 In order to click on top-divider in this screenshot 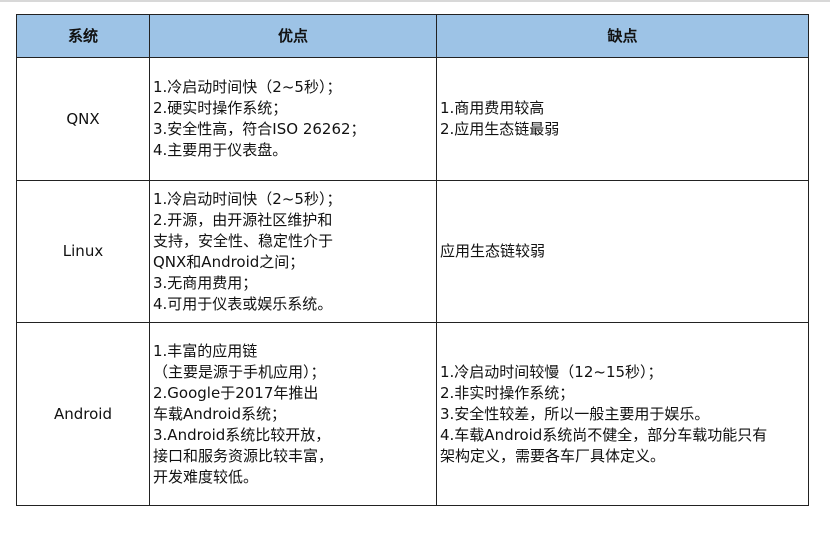, I will do `click(415, 1)`.